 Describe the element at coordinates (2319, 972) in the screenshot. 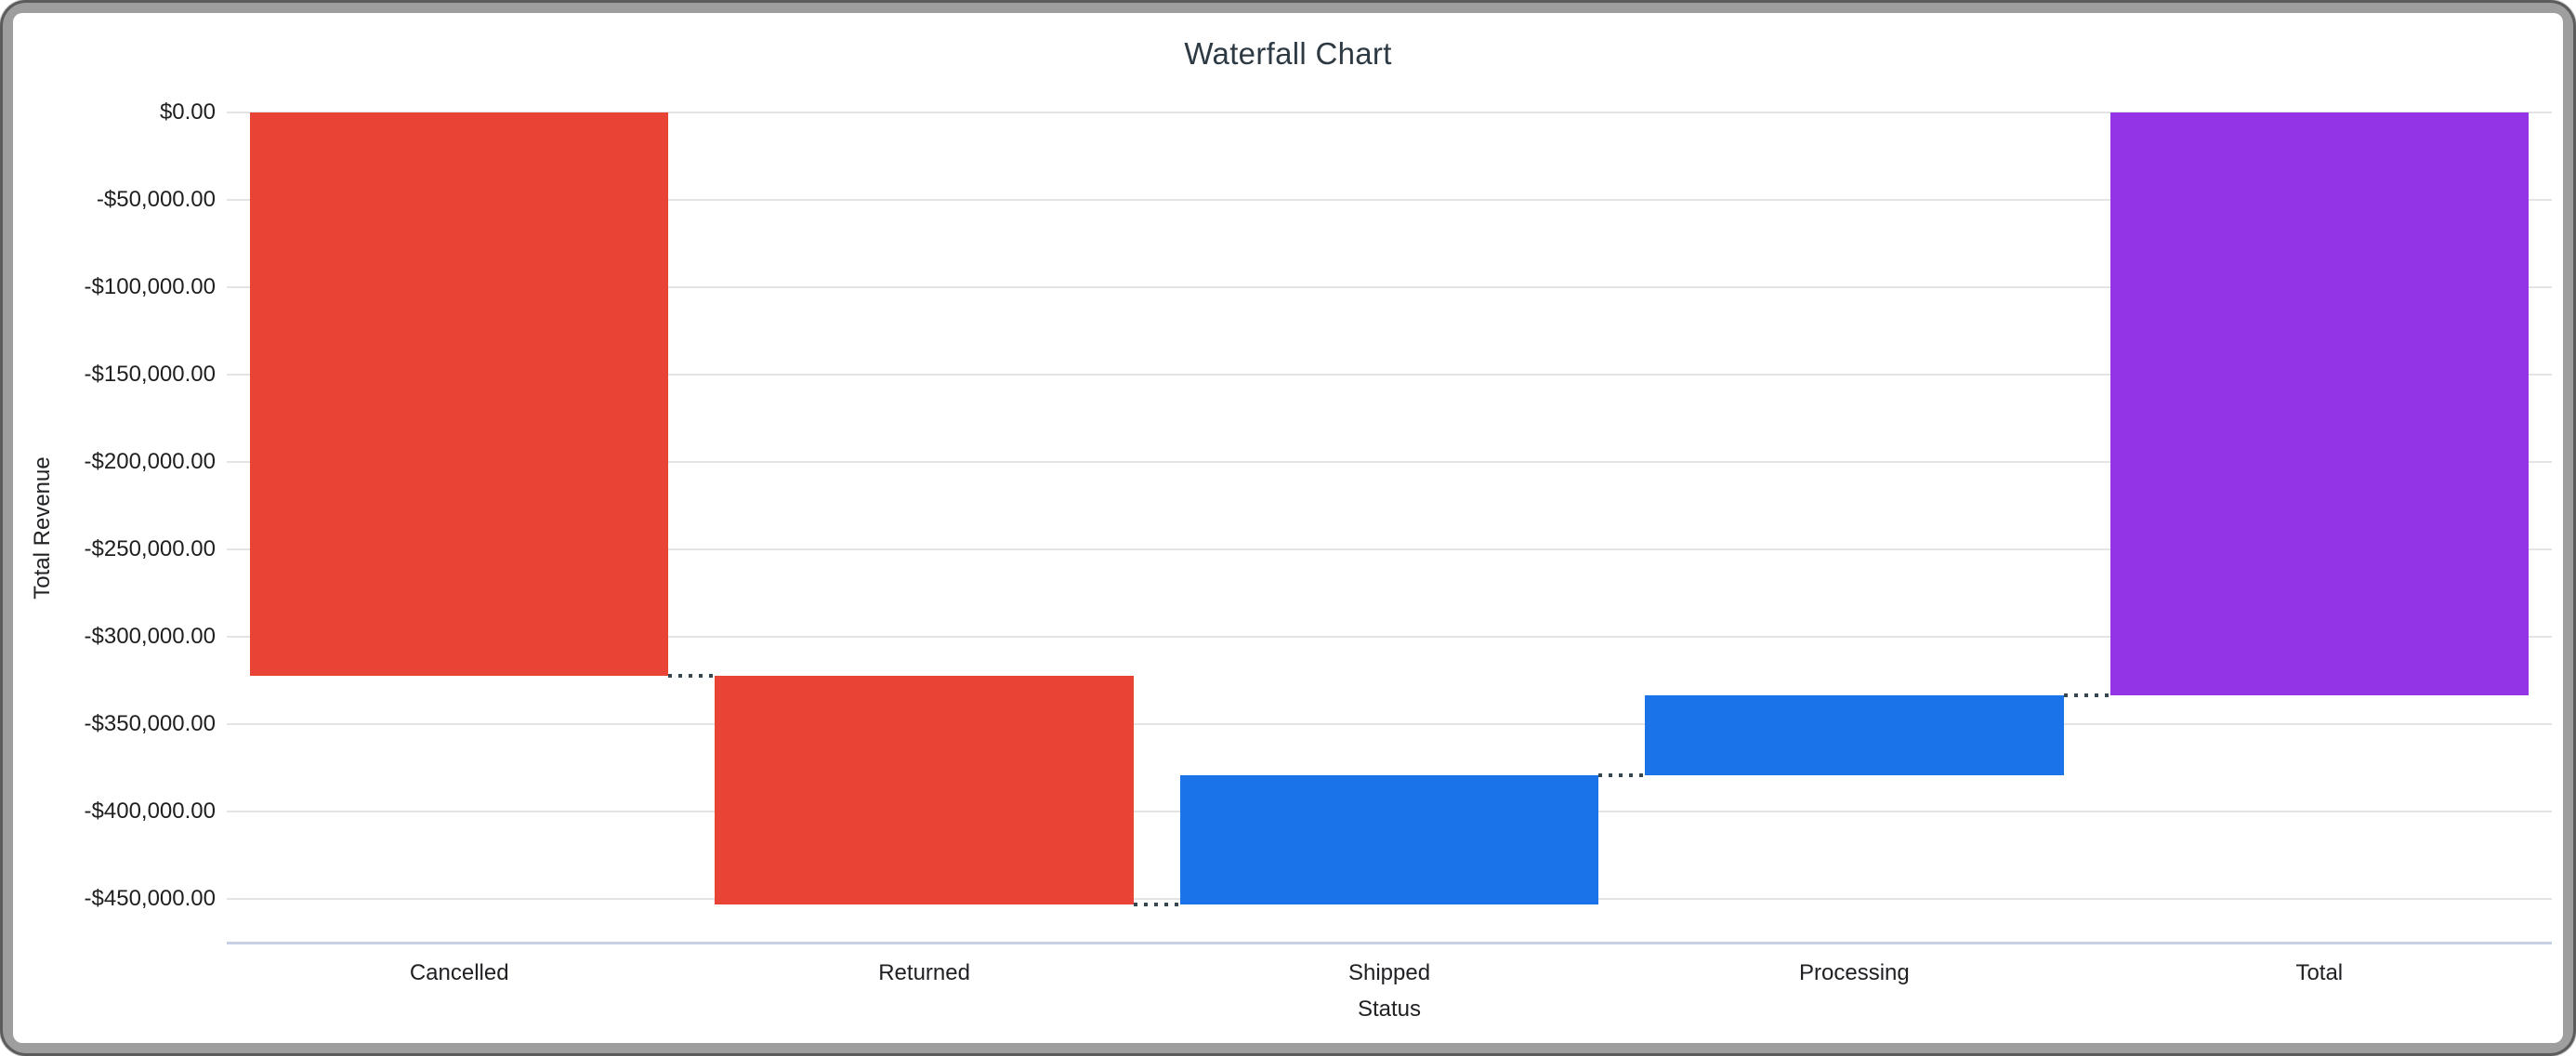

I see `x-category-label: Total` at that location.